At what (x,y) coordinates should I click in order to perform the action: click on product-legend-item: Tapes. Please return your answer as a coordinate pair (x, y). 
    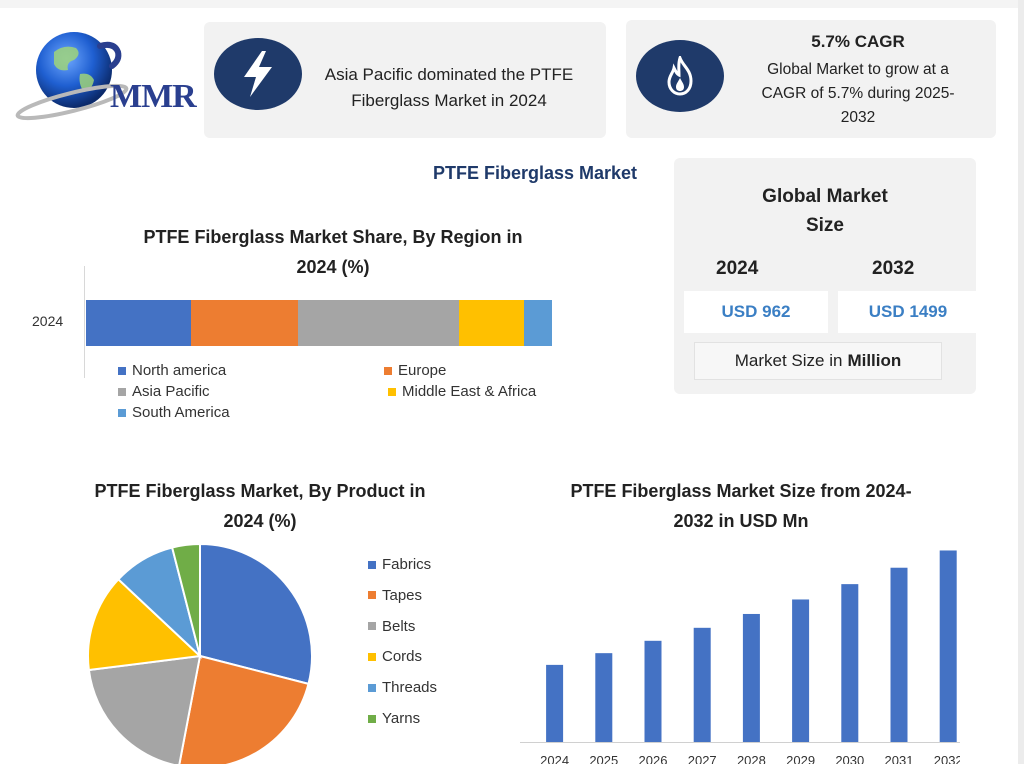
    Looking at the image, I should click on (395, 595).